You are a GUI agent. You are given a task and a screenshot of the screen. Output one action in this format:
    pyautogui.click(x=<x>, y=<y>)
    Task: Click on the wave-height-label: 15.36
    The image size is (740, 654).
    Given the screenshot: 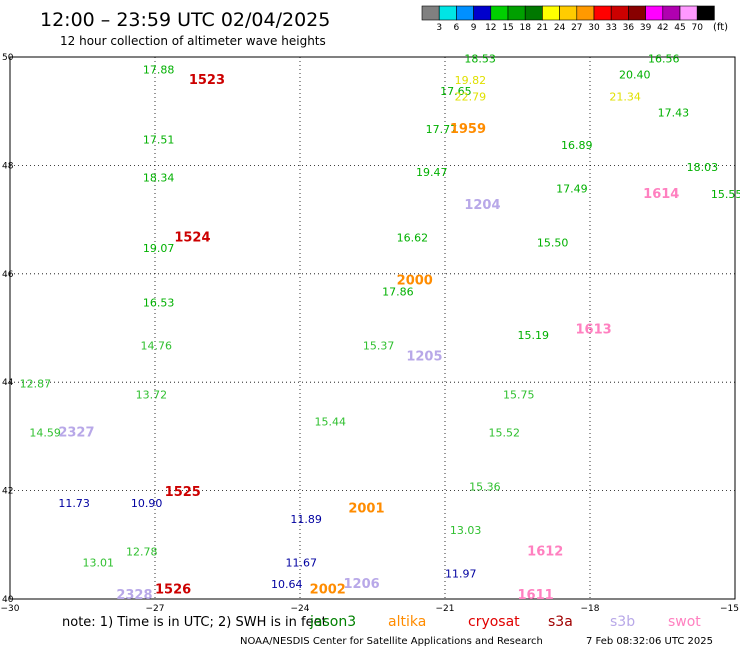 What is the action you would take?
    pyautogui.click(x=485, y=487)
    